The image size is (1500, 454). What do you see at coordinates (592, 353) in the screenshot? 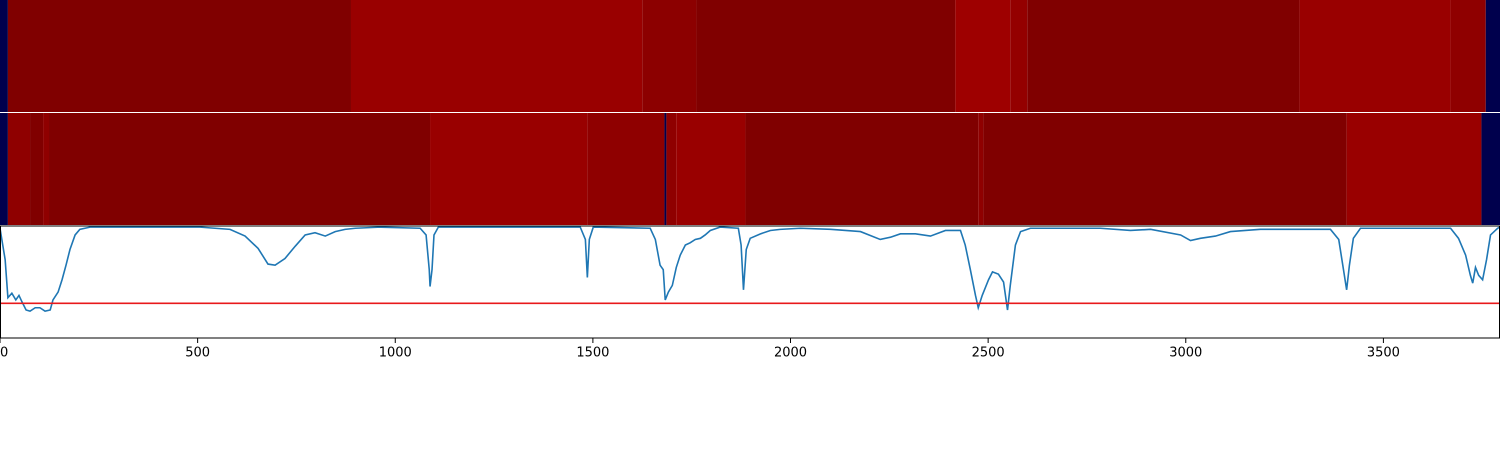
I see `x-tick-label: 1500` at bounding box center [592, 353].